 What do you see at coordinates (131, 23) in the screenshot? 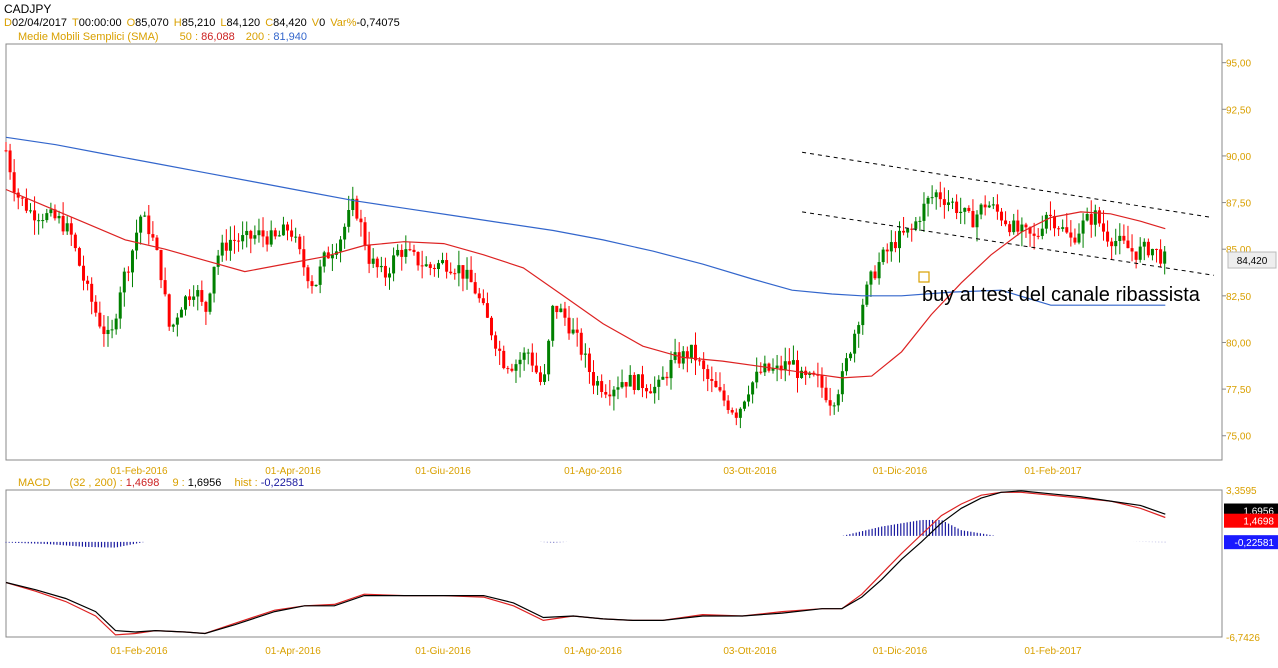
I see `info-key: O` at bounding box center [131, 23].